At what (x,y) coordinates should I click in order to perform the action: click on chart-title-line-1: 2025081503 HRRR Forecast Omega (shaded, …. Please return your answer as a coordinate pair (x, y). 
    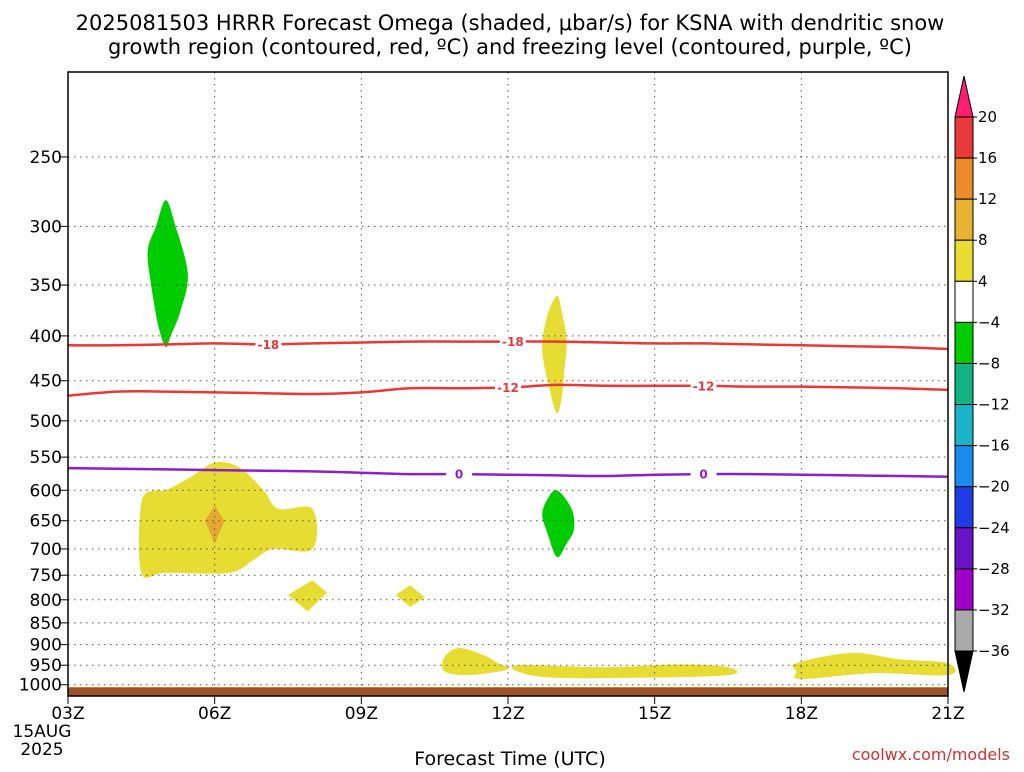
    Looking at the image, I should click on (510, 23).